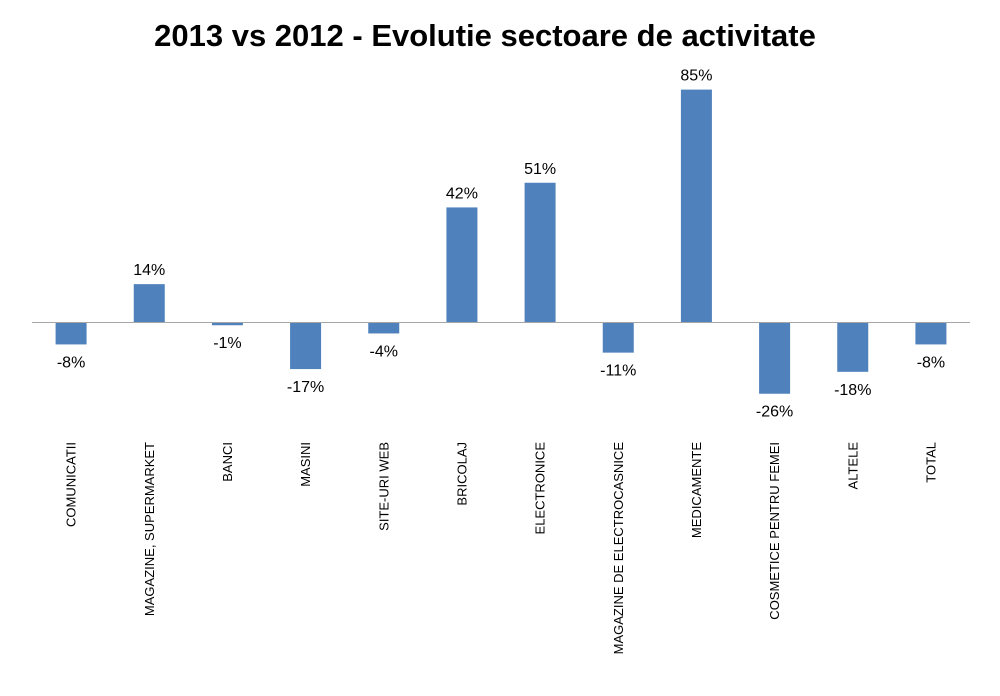  What do you see at coordinates (149, 270) in the screenshot?
I see `data-label: 14%` at bounding box center [149, 270].